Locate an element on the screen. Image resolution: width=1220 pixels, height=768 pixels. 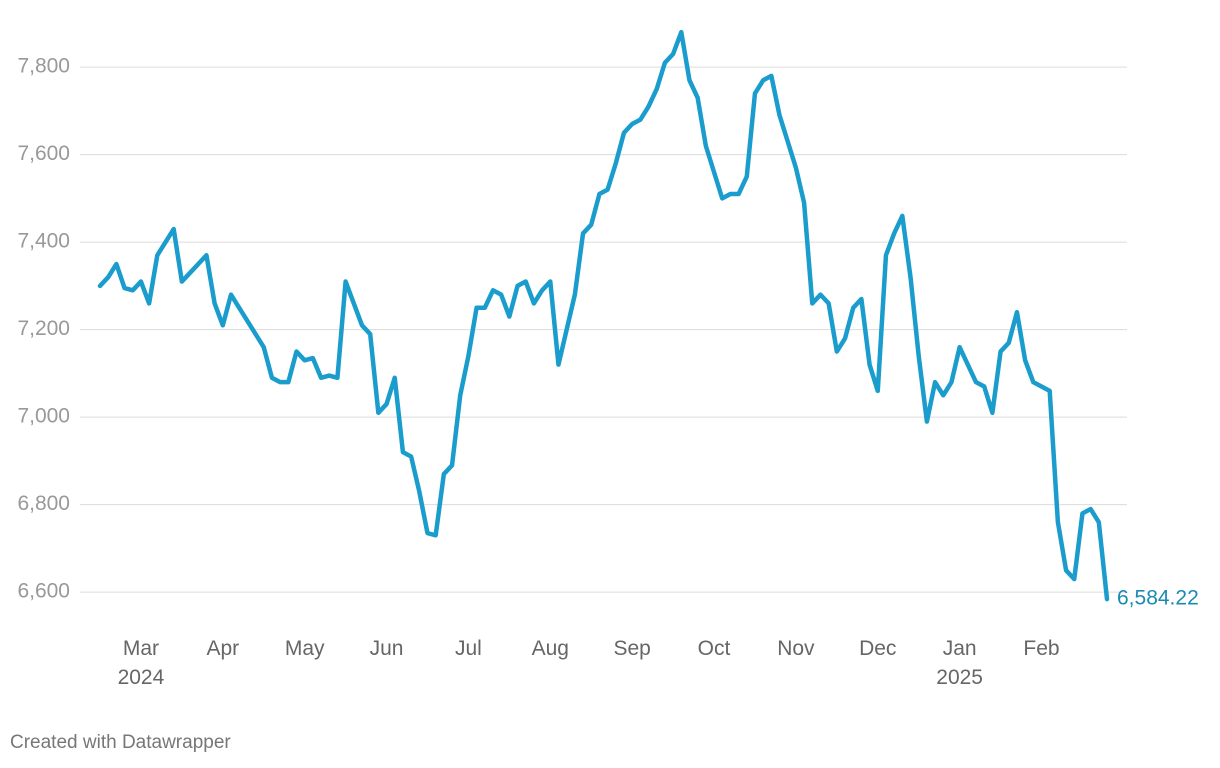
y-tick-label: 7,600 is located at coordinates (43, 153).